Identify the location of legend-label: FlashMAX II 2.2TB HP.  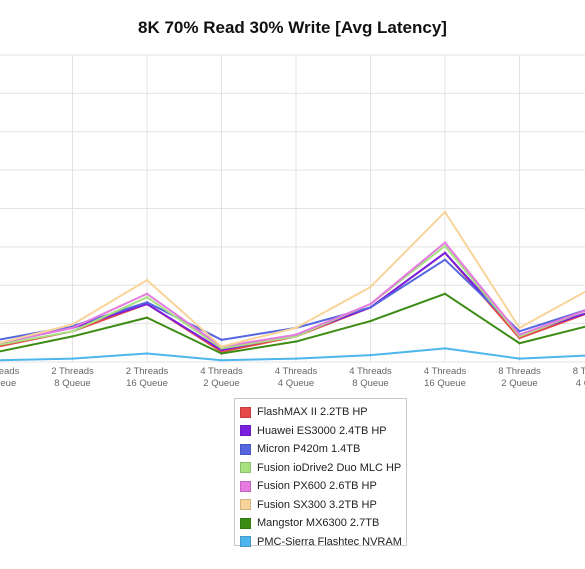
(312, 412).